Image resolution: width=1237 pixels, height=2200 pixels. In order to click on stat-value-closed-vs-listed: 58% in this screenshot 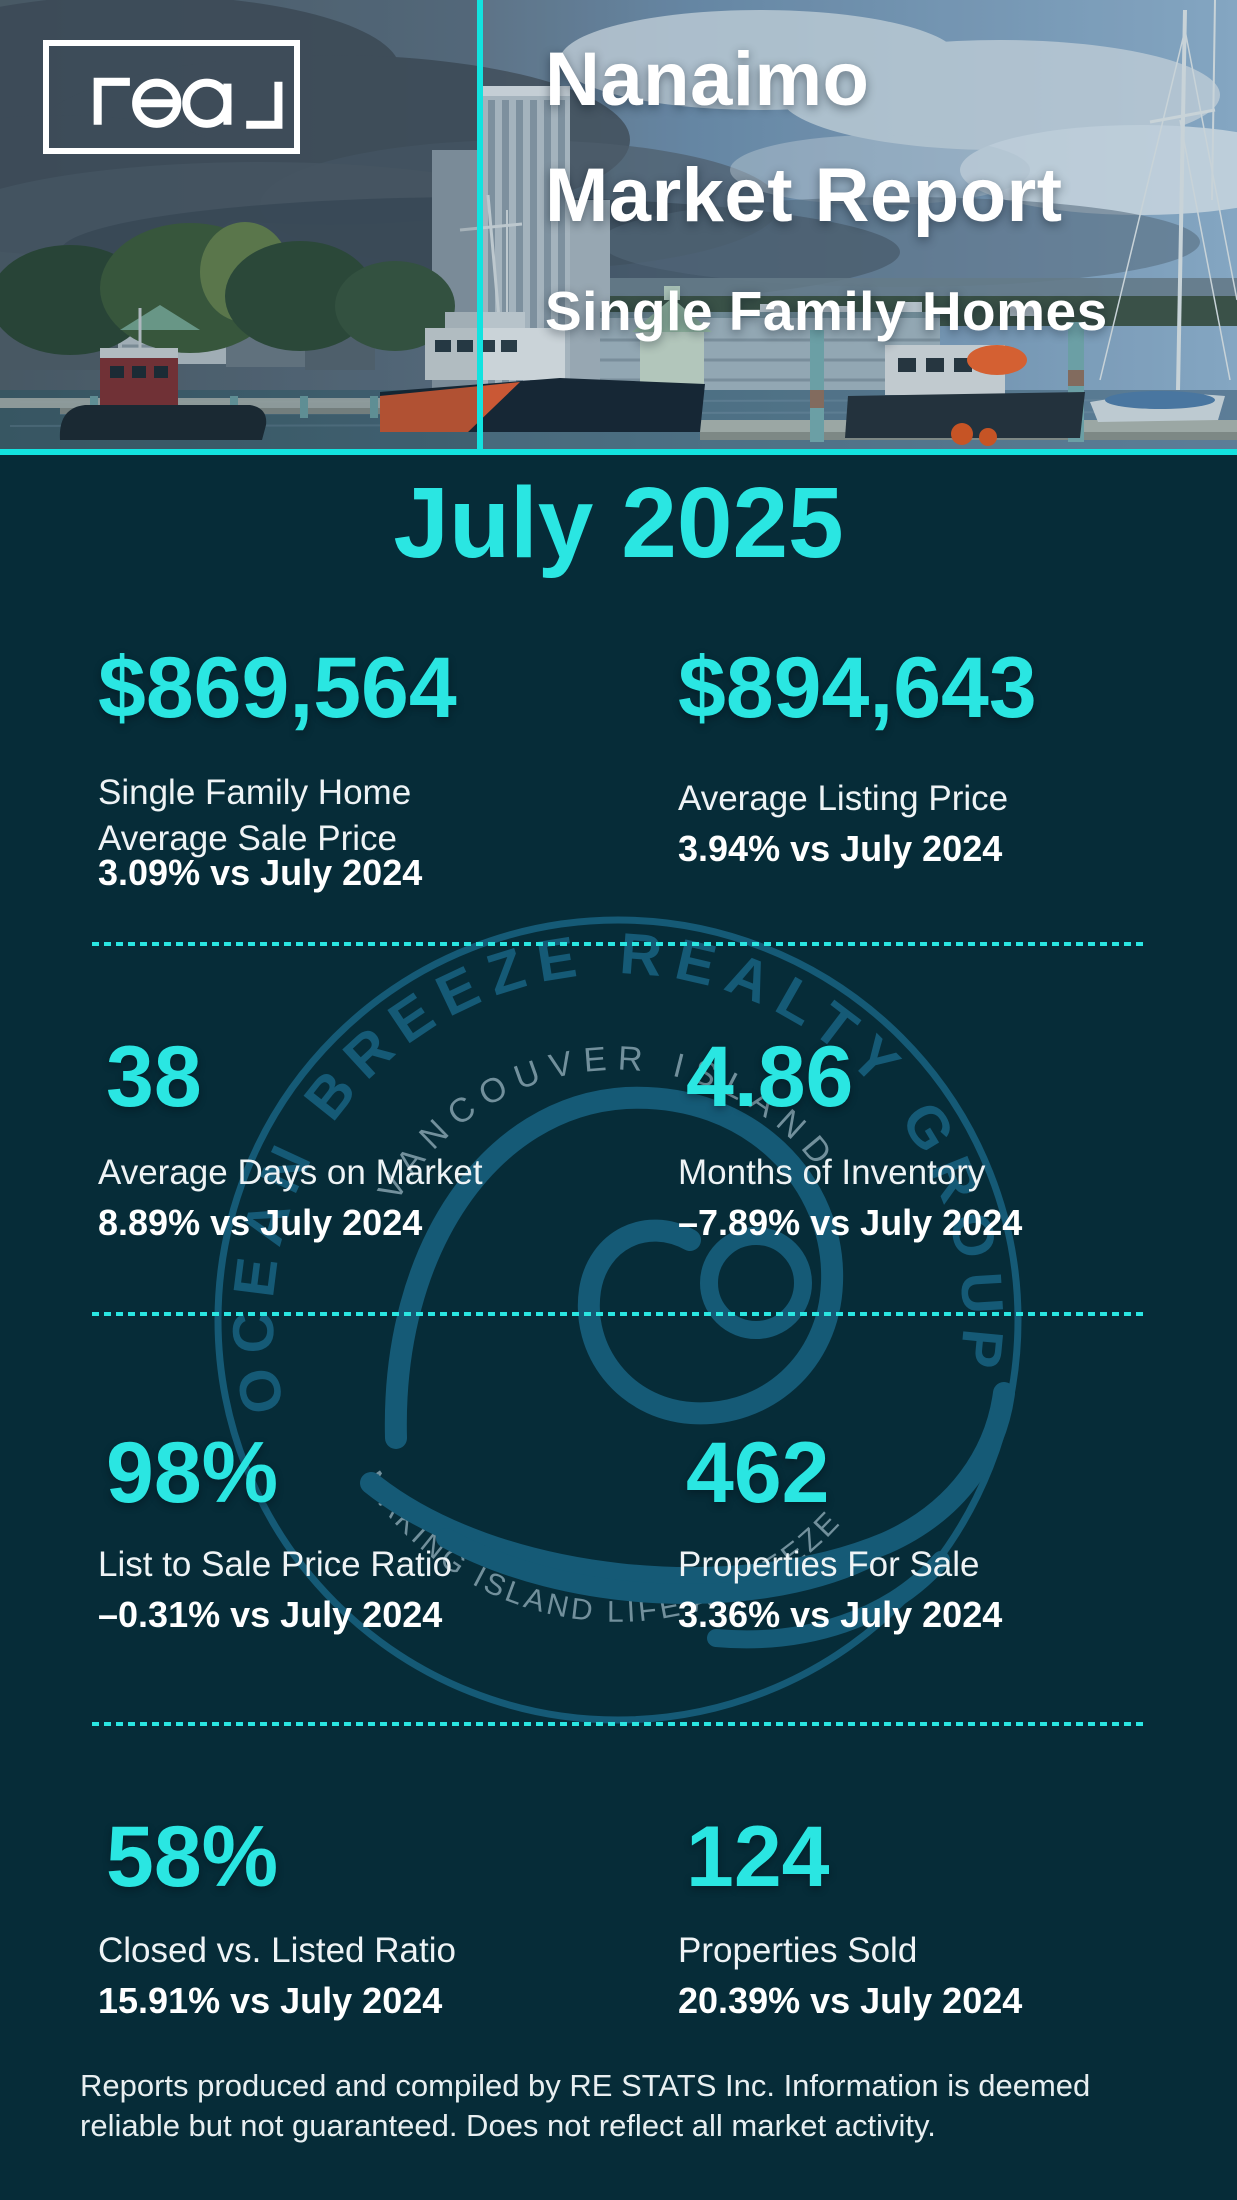, I will do `click(192, 1857)`.